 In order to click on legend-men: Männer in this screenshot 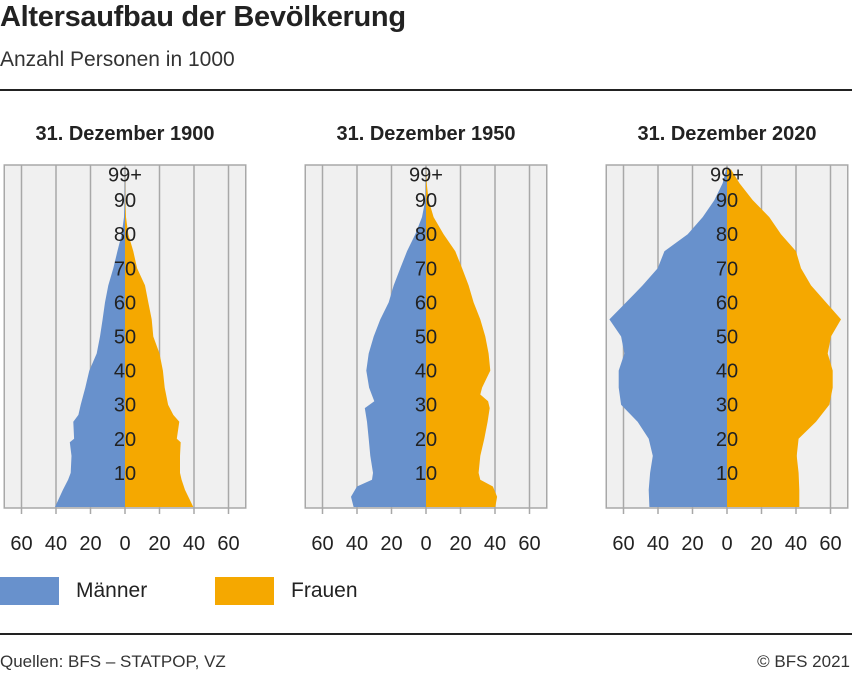, I will do `click(73, 591)`.